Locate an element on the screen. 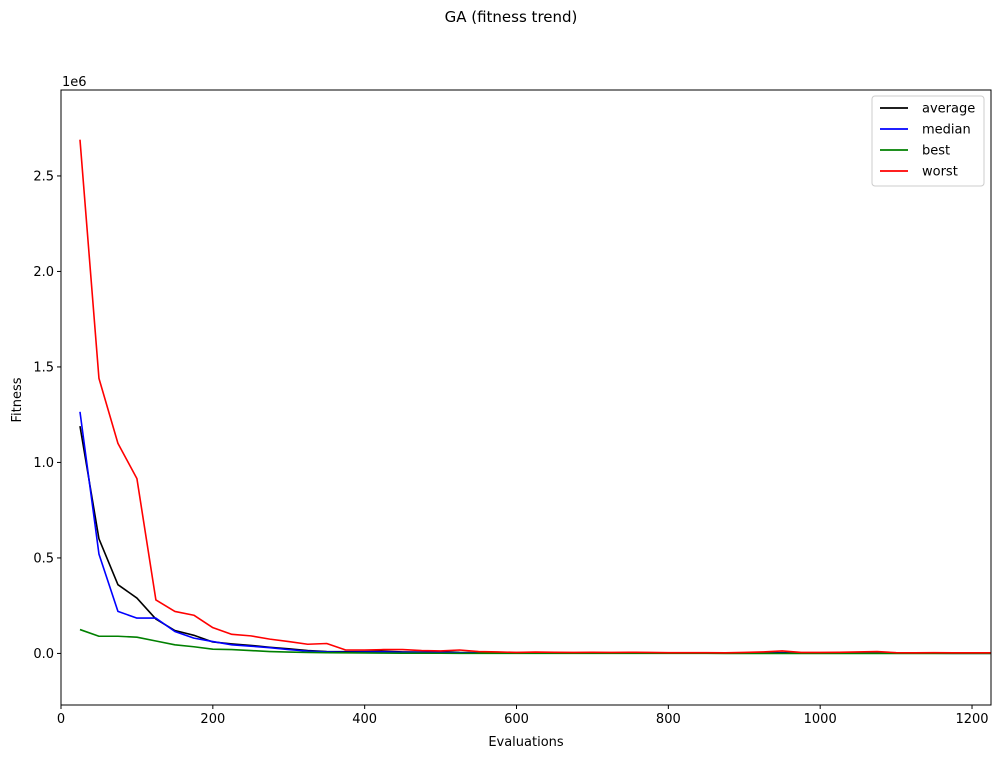 Image resolution: width=1001 pixels, height=759 pixels. y-axis-label: Fitness is located at coordinates (17, 399).